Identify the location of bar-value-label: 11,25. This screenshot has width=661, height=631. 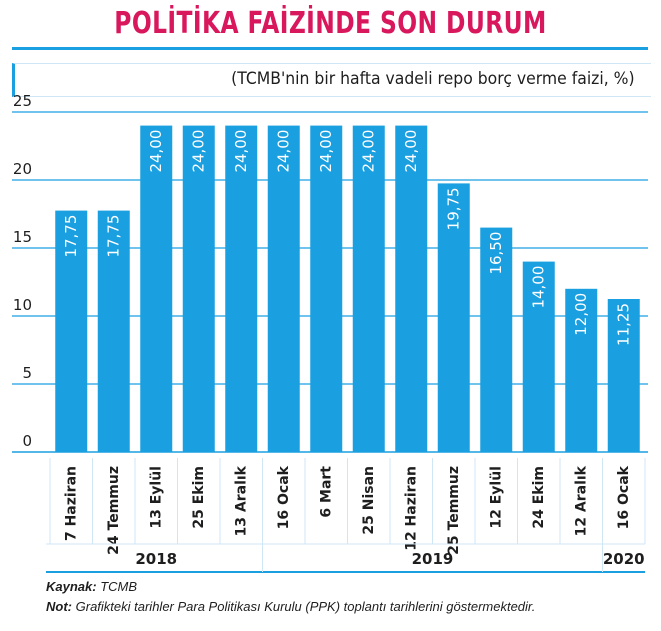
(623, 324).